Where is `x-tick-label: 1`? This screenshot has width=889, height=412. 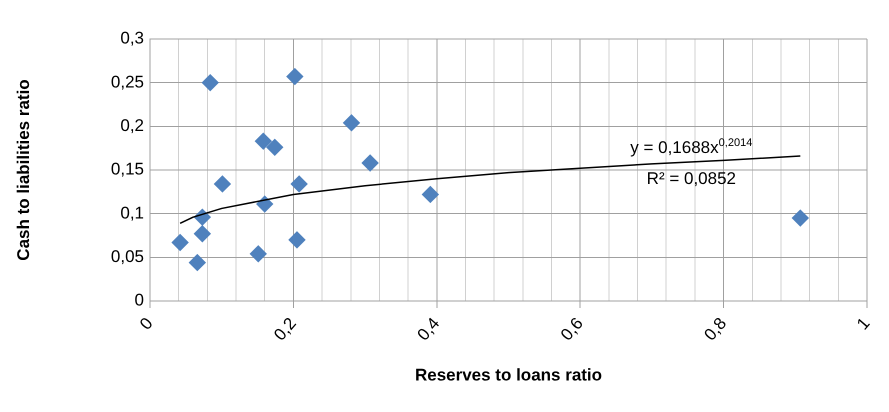 x-tick-label: 1 is located at coordinates (863, 324).